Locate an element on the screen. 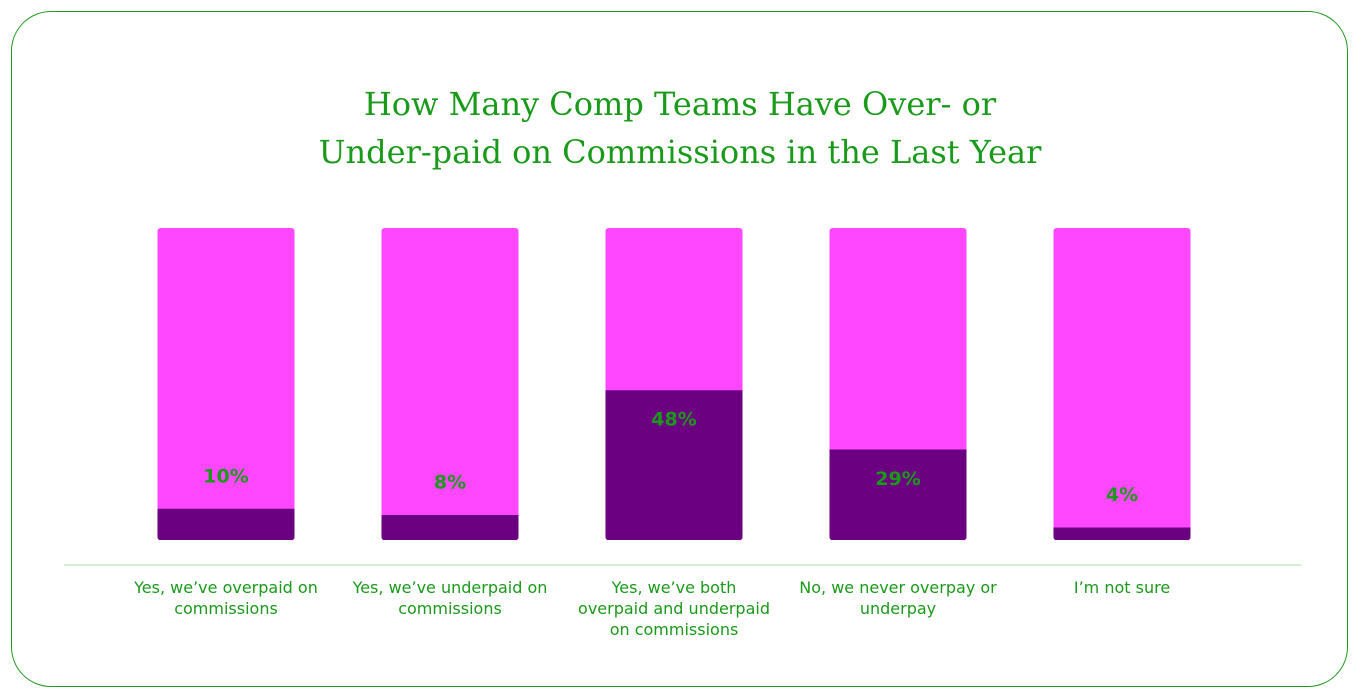  x-tick-label: Yes, we’ve underpaid on commissions is located at coordinates (450, 598).